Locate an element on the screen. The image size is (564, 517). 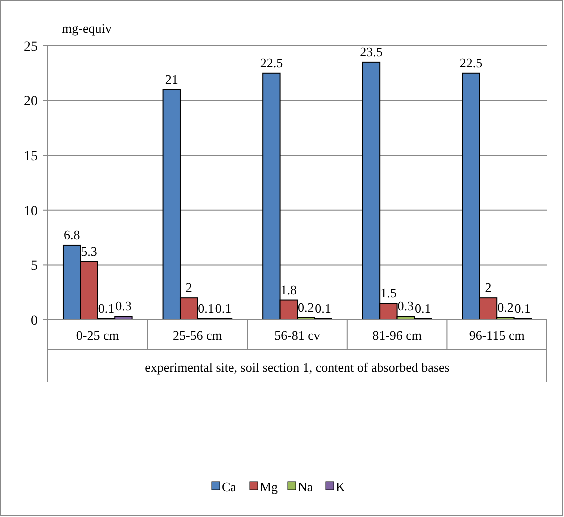
legend-label: Mg is located at coordinates (269, 487).